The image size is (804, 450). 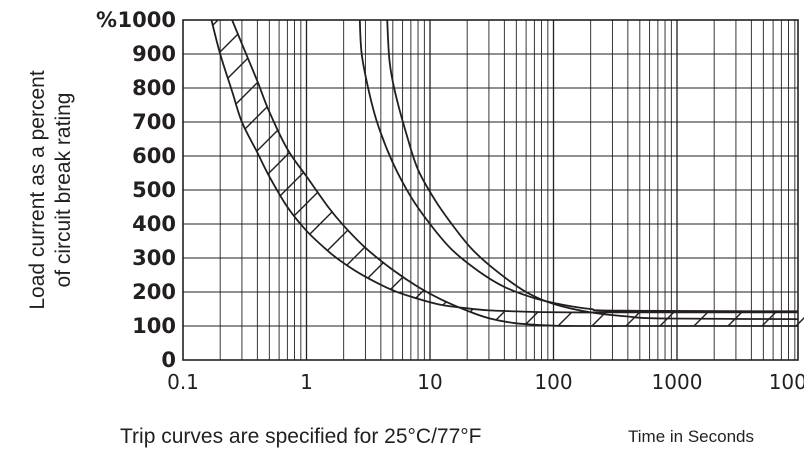 I want to click on y-unit-marker: %, so click(x=106, y=20).